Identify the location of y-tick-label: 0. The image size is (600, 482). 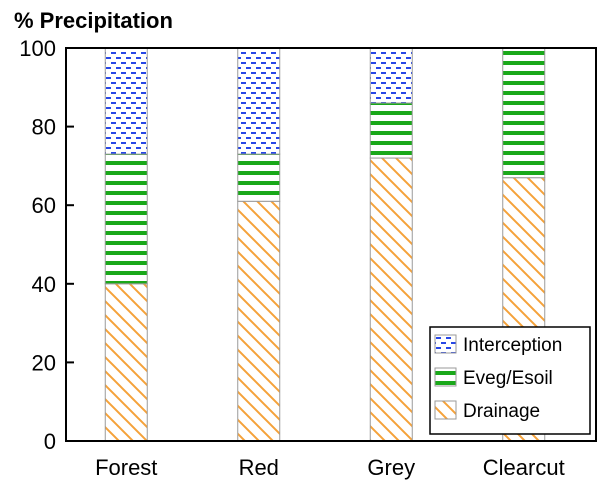
(50, 441).